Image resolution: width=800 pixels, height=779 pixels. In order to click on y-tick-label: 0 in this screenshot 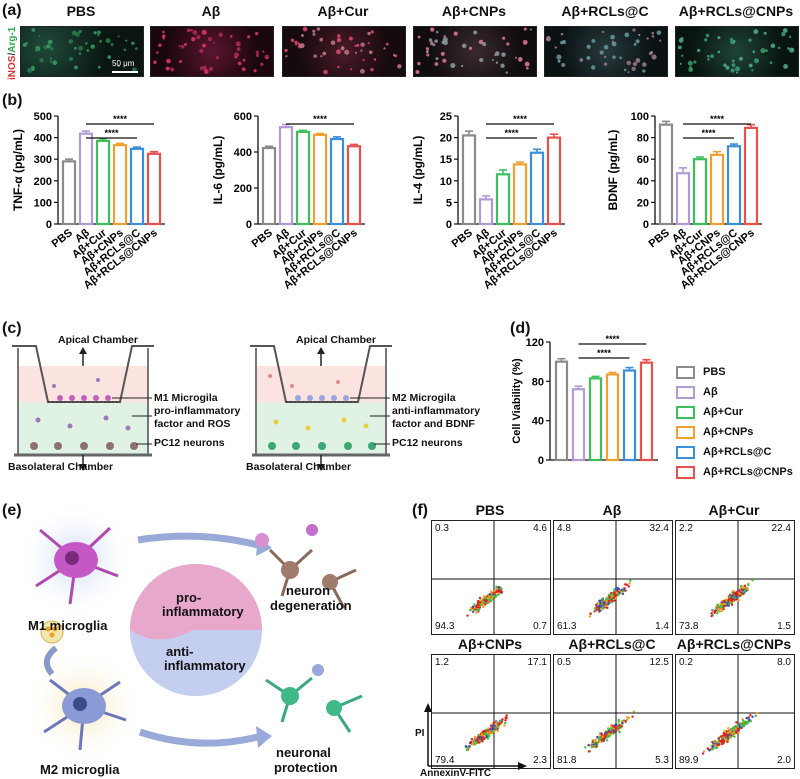, I will do `click(249, 225)`.